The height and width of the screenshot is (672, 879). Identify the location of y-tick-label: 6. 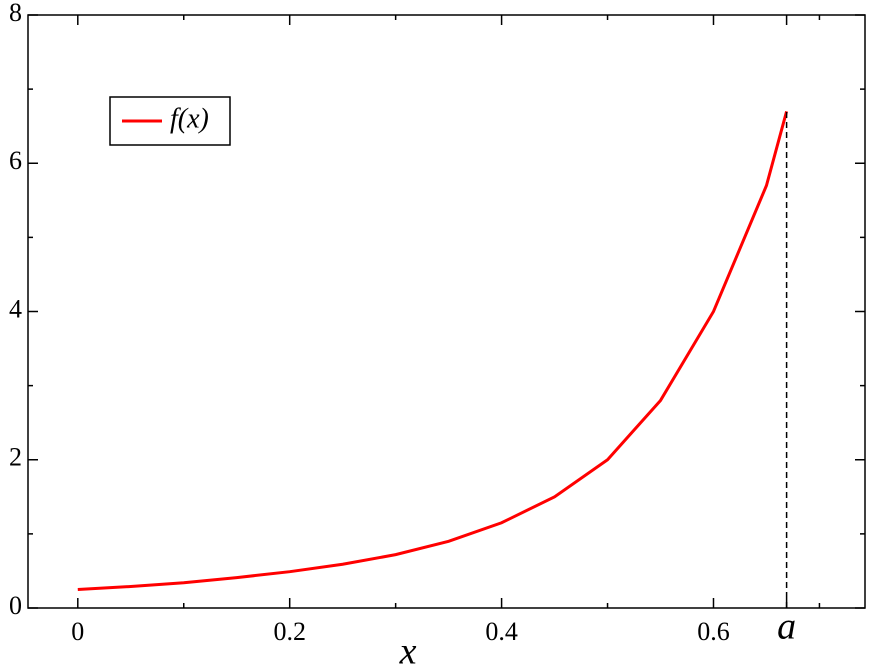
(15, 160).